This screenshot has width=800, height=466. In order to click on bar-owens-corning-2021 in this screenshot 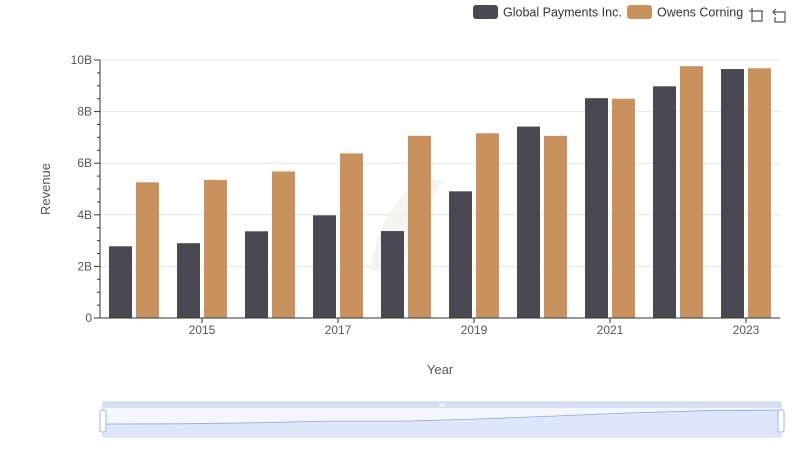, I will do `click(623, 208)`.